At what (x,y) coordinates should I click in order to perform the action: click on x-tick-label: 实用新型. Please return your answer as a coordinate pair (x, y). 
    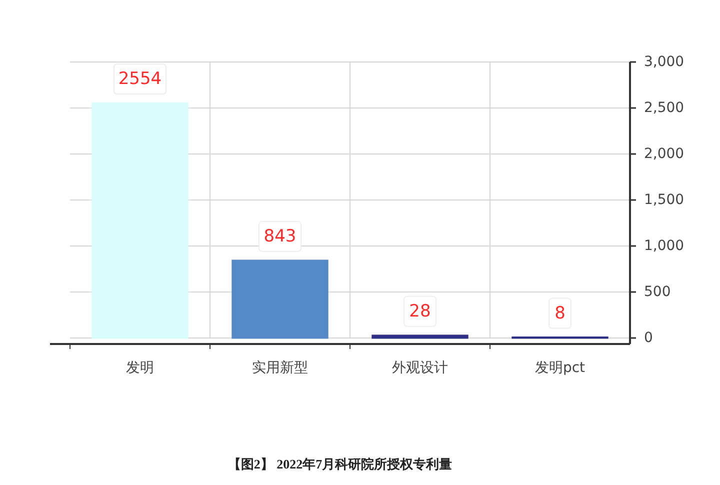
    Looking at the image, I should click on (280, 368).